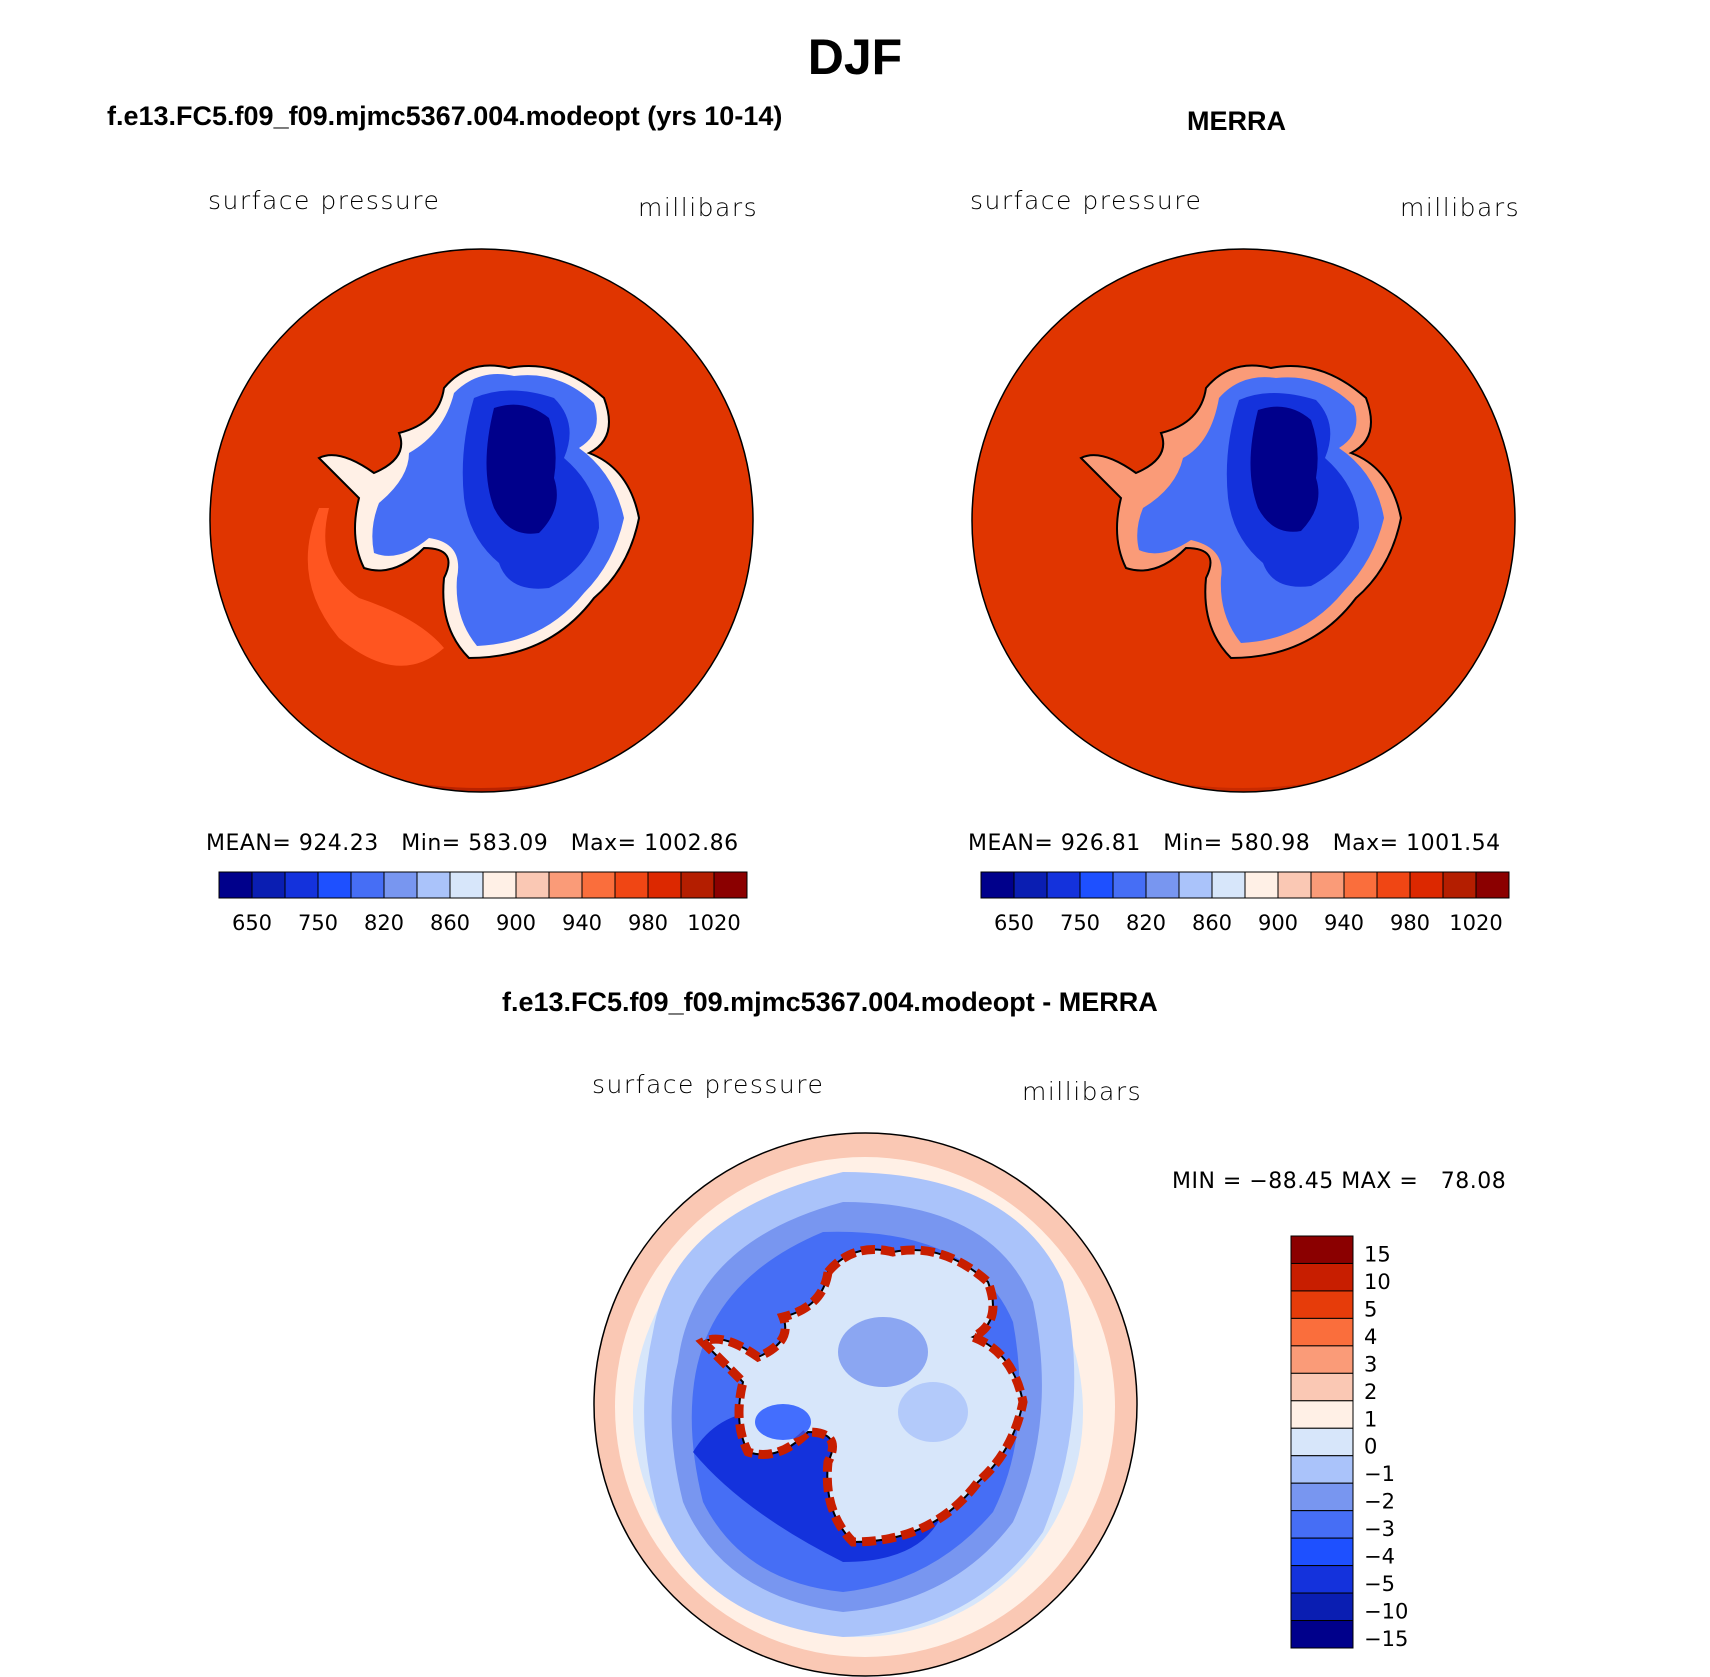 The width and height of the screenshot is (1710, 1677). Describe the element at coordinates (479, 512) in the screenshot. I see `antarctica-shape-model` at that location.